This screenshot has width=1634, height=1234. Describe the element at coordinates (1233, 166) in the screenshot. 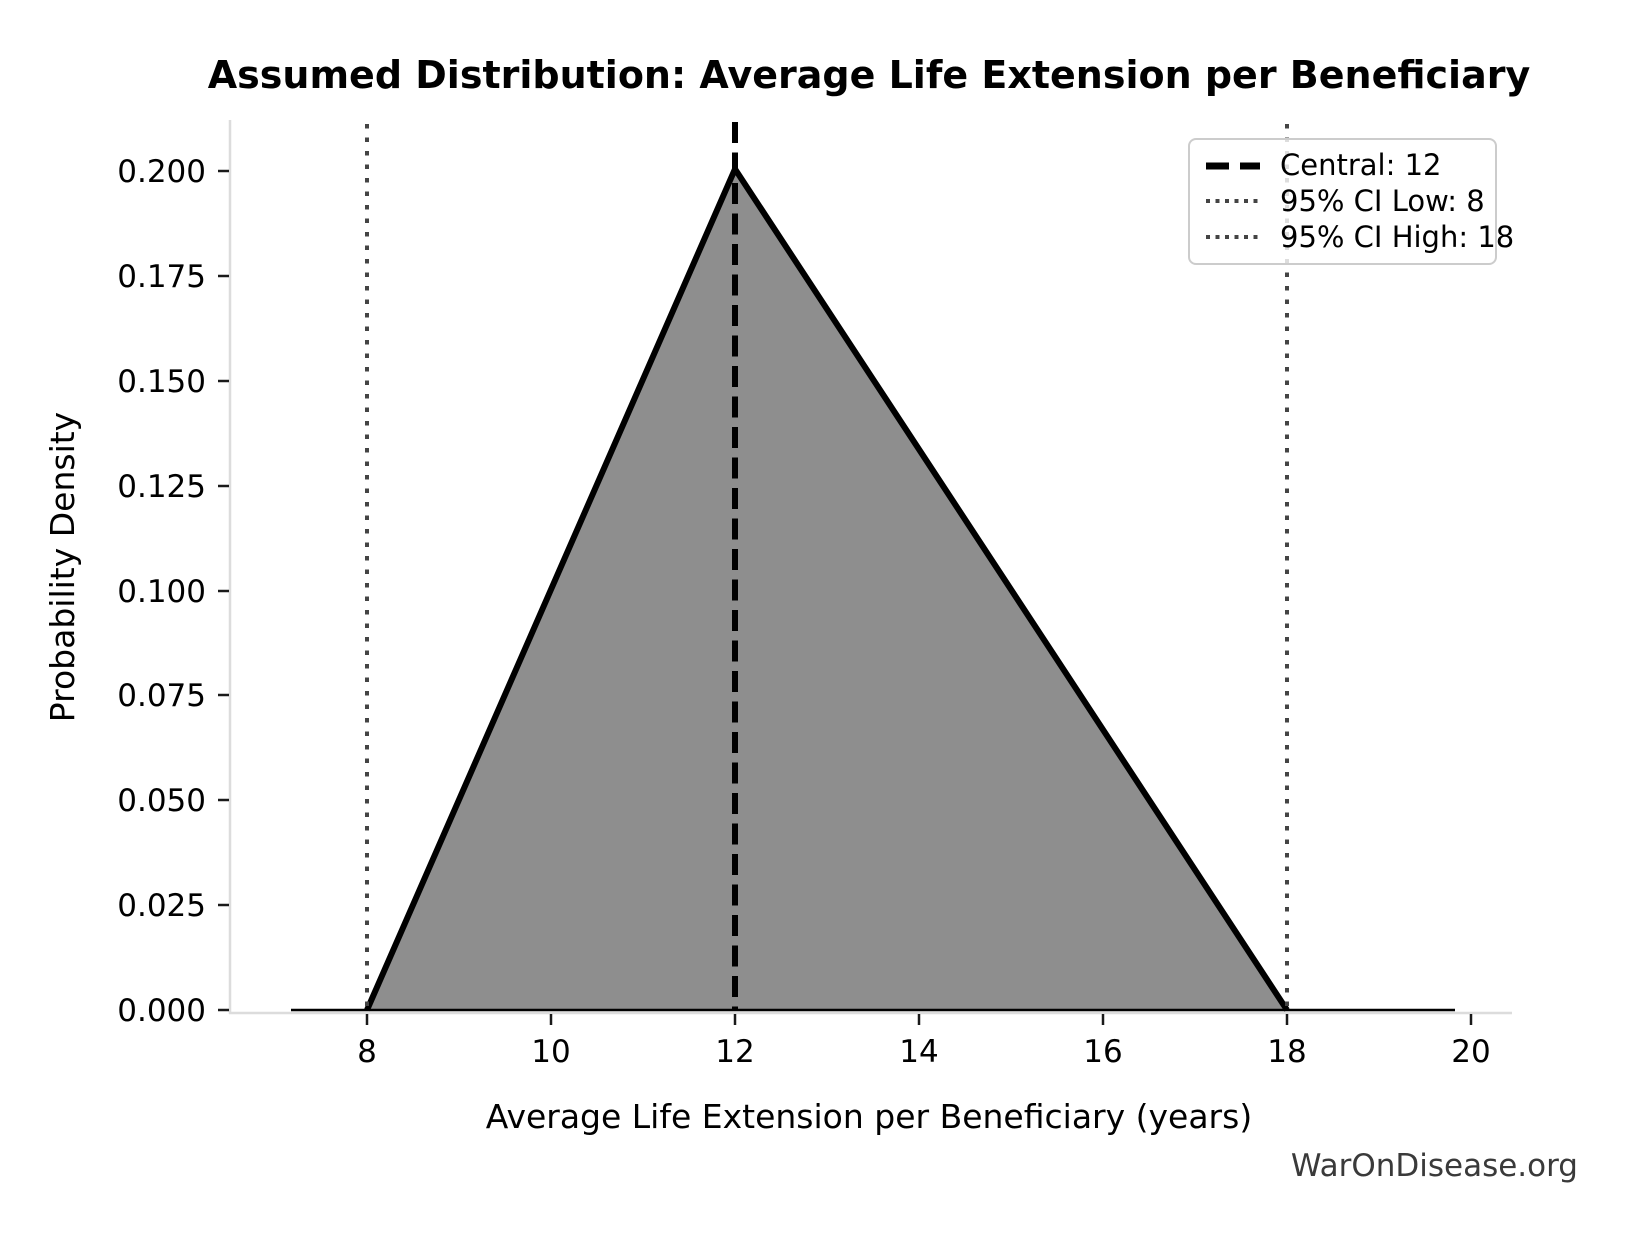

I see `dashed-line-sample-icon` at that location.